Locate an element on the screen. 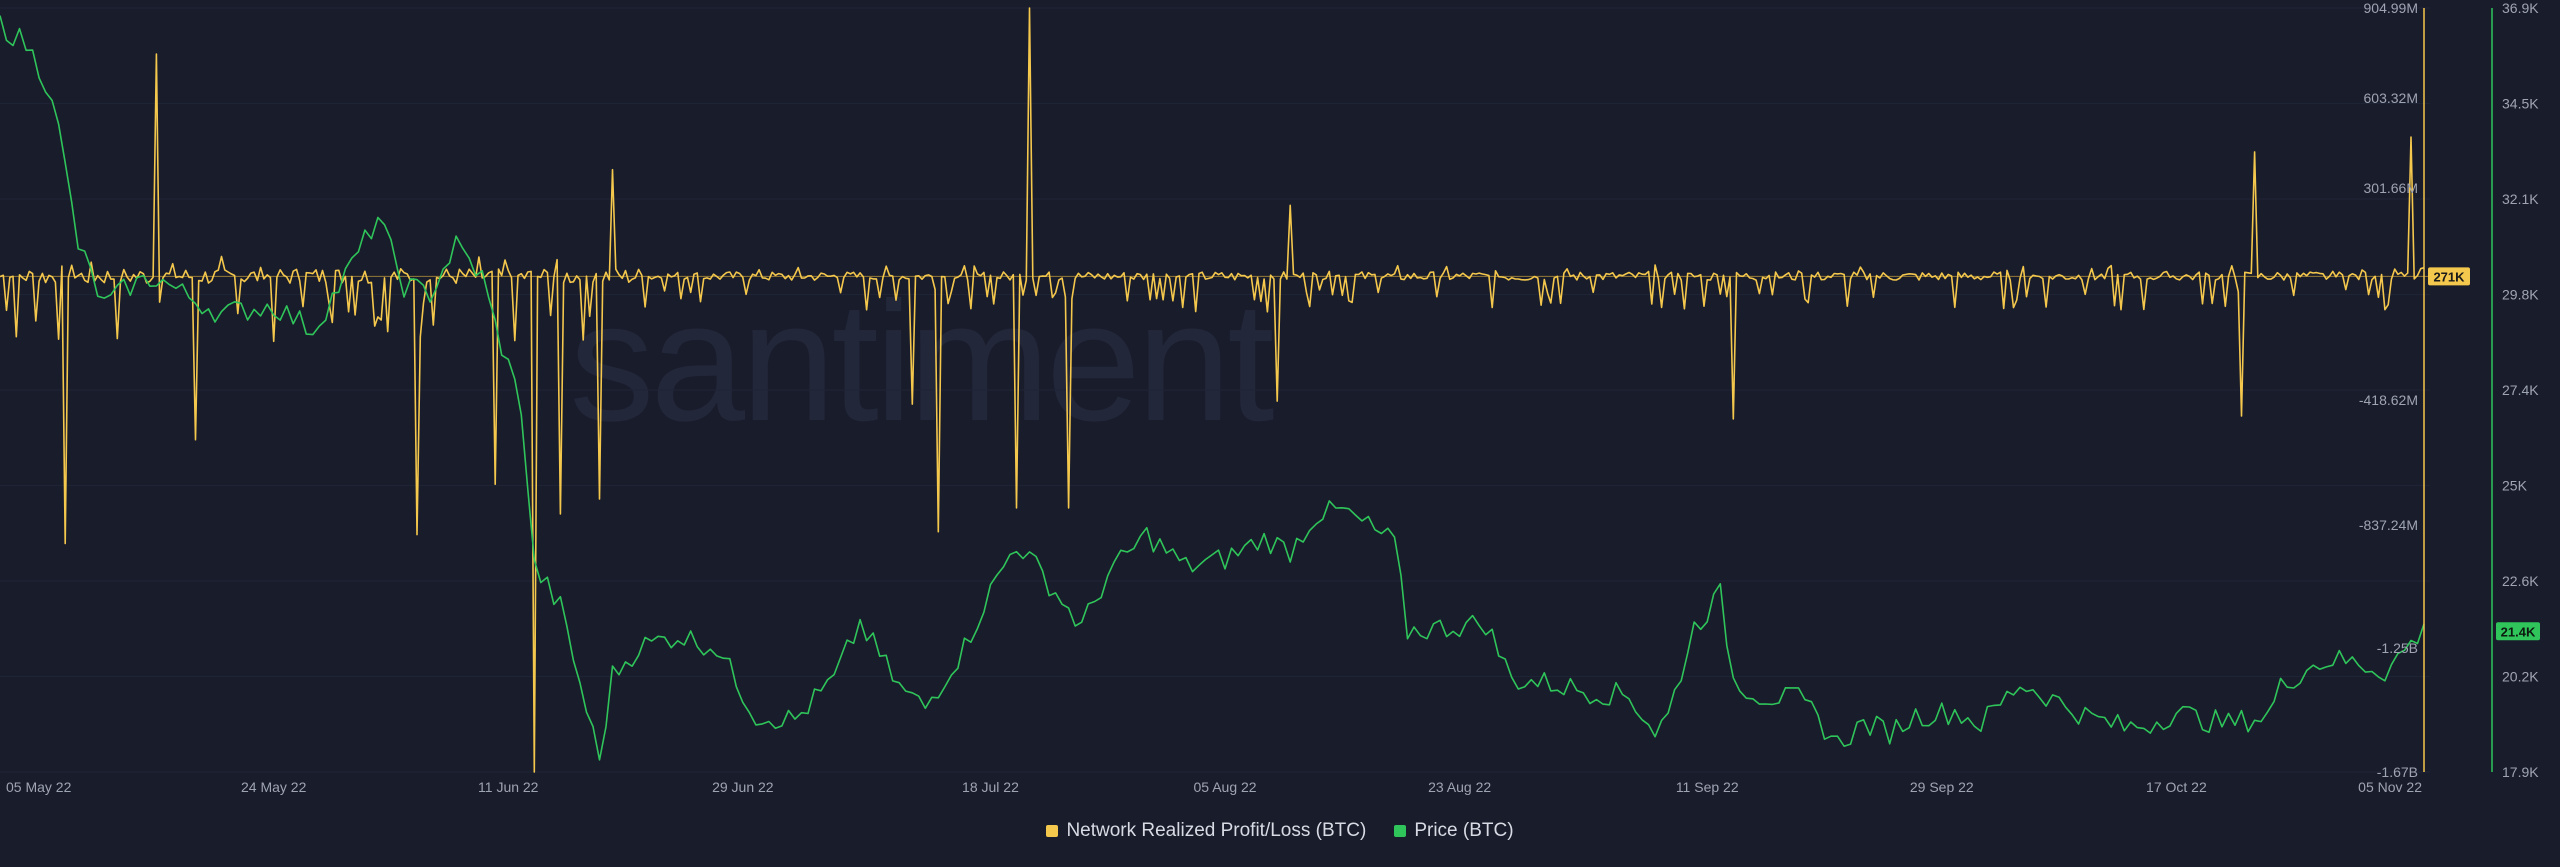 The height and width of the screenshot is (867, 2560). legend-label-price: Price (BTC) is located at coordinates (1464, 830).